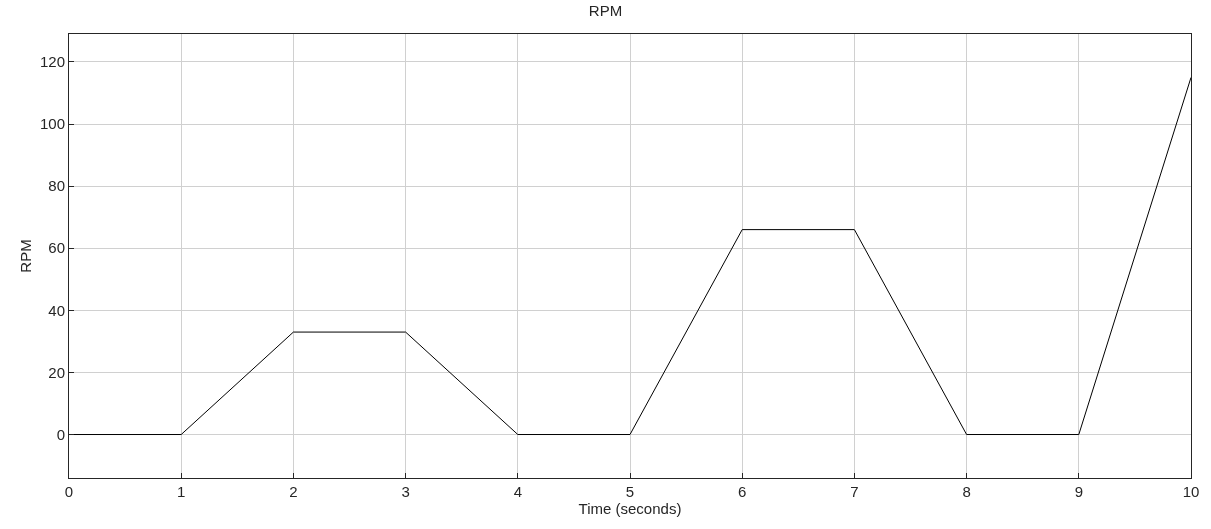 The width and height of the screenshot is (1211, 529). What do you see at coordinates (854, 491) in the screenshot?
I see `x-tick-label: 7` at bounding box center [854, 491].